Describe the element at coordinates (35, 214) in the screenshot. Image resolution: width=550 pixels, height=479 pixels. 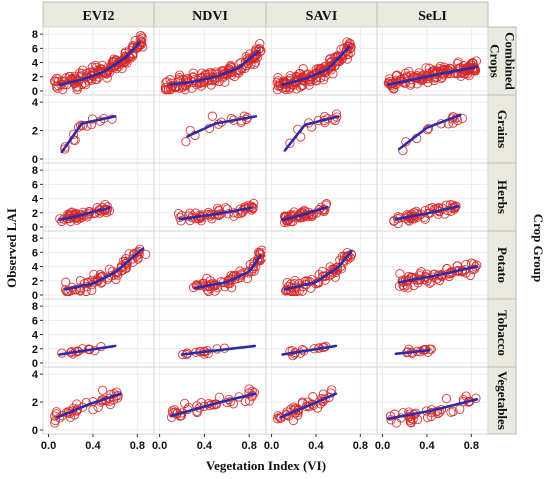
I see `y-tick-label: 2` at that location.